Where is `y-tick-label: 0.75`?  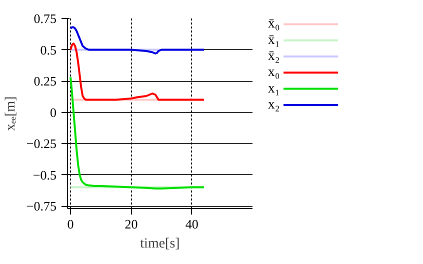 y-tick-label: 0.75 is located at coordinates (45, 18).